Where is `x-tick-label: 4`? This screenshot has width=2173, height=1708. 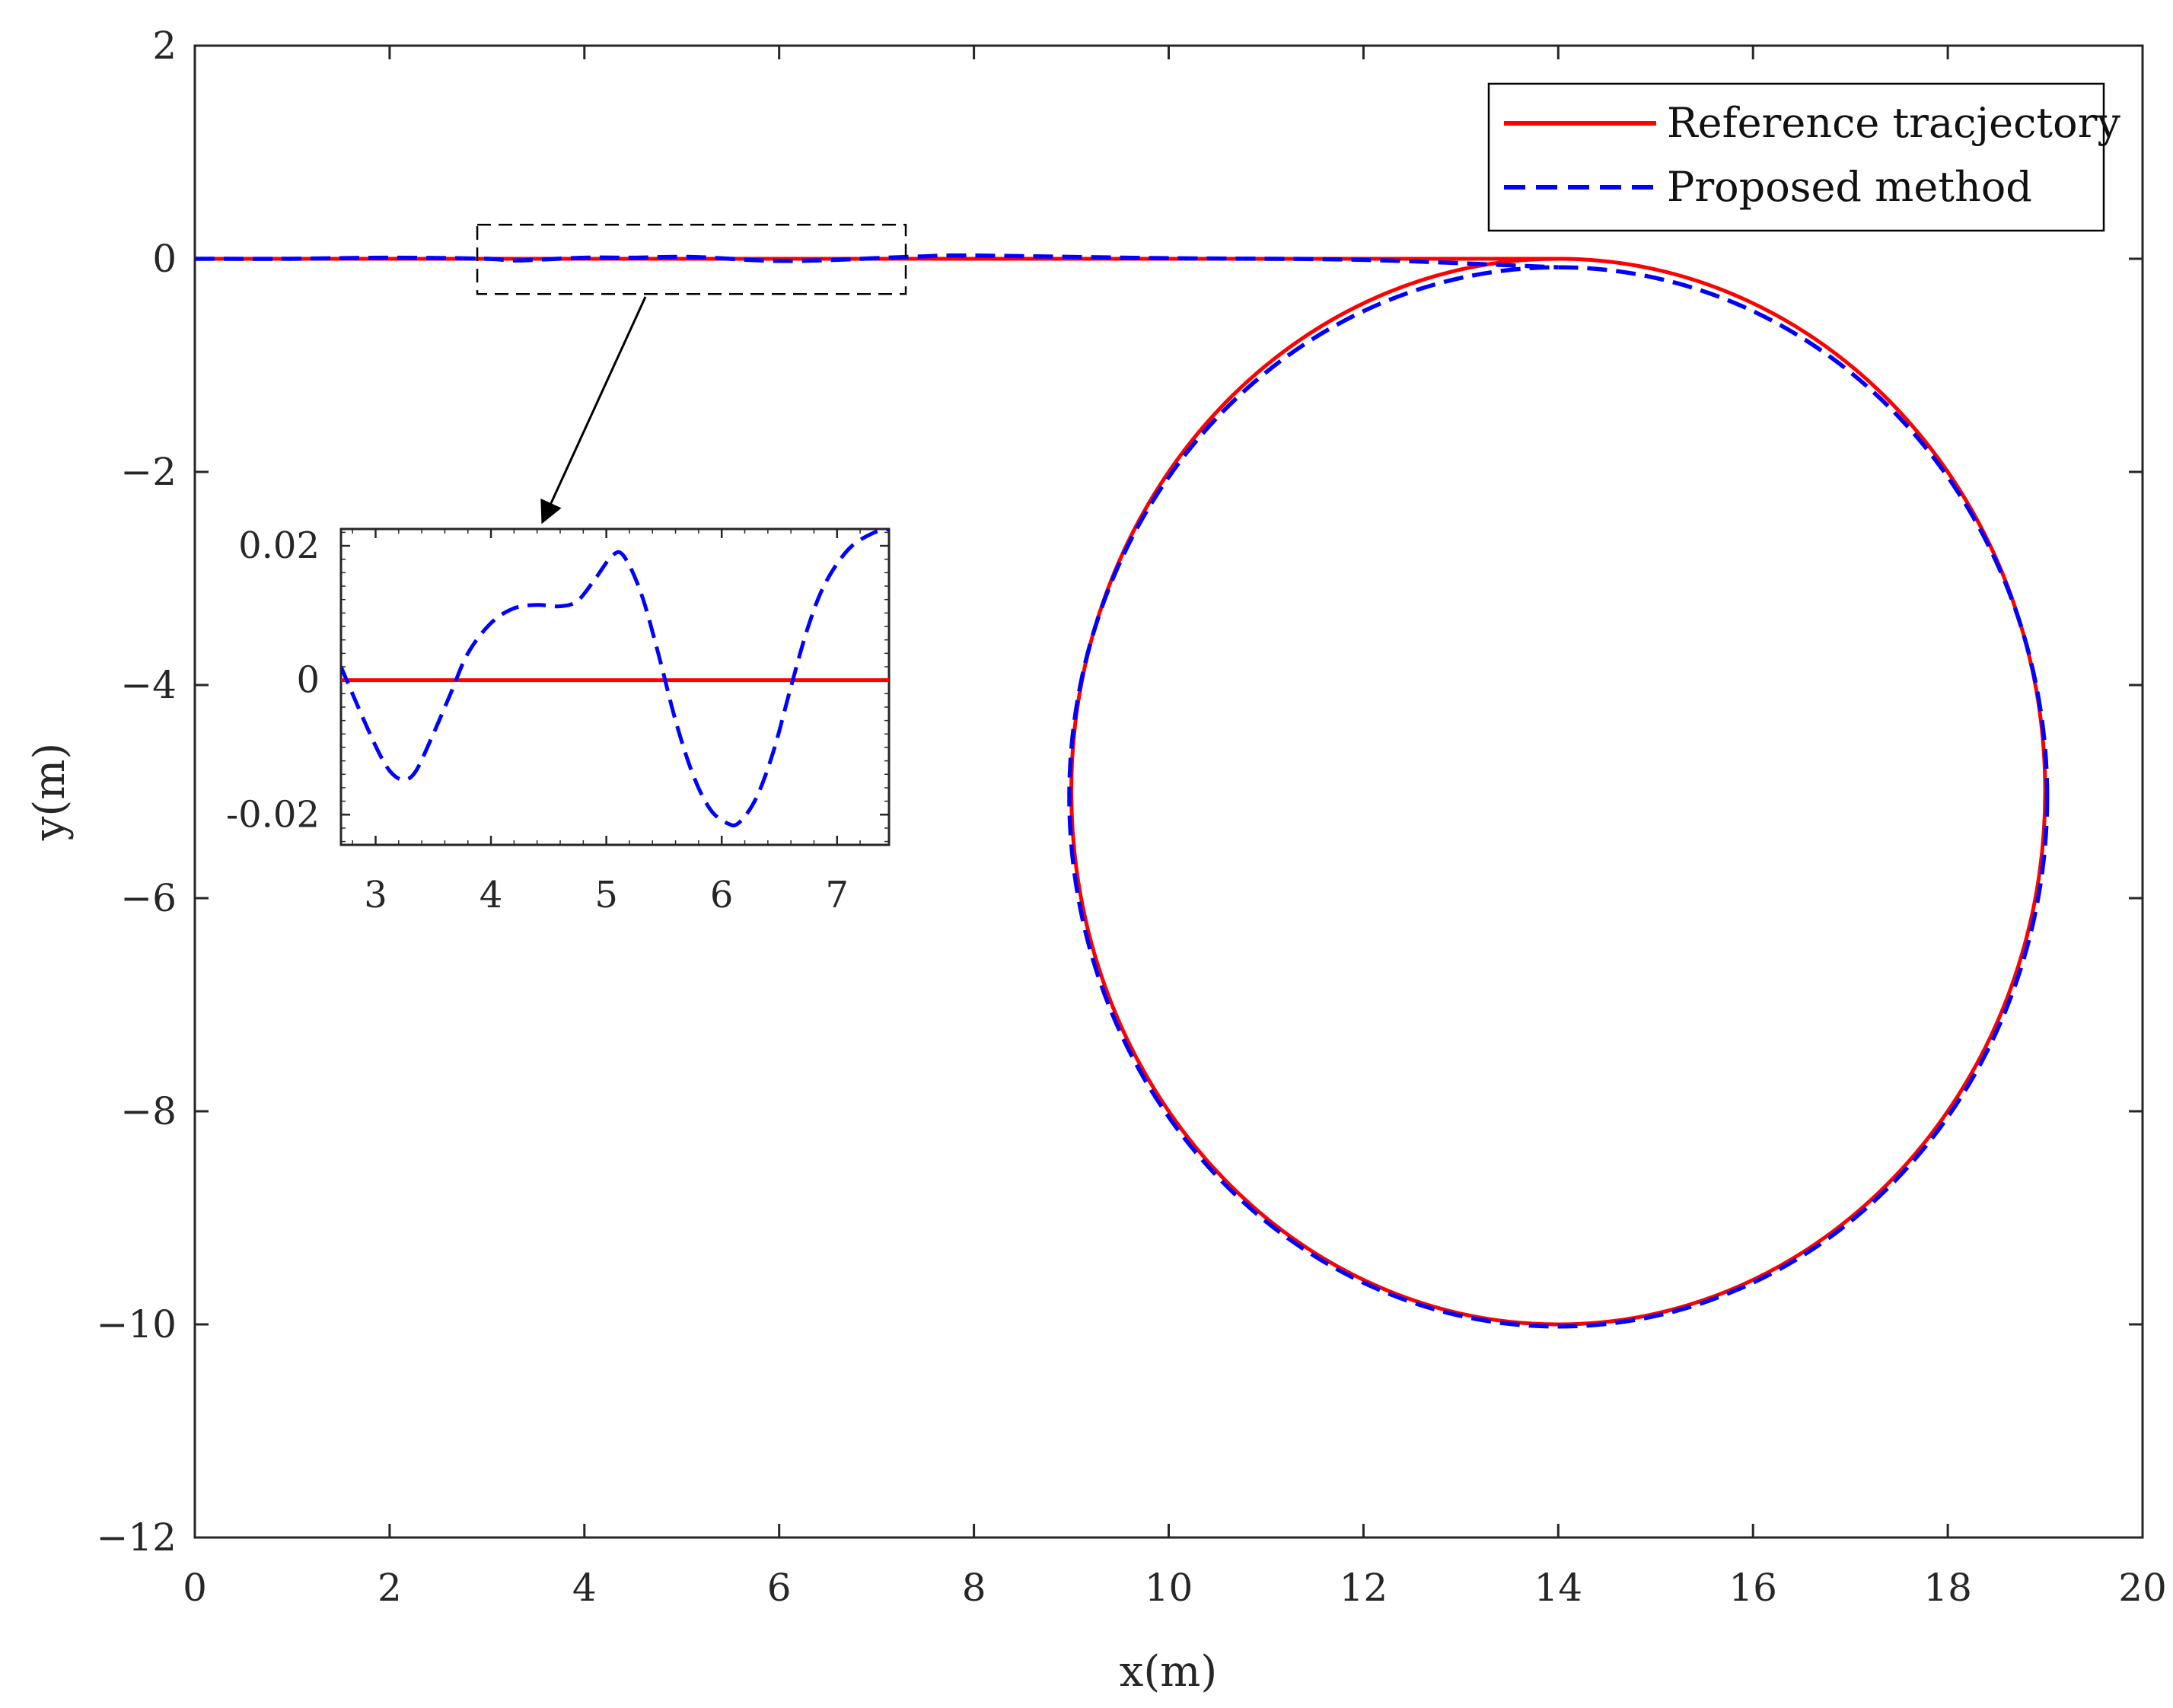 x-tick-label: 4 is located at coordinates (584, 1588).